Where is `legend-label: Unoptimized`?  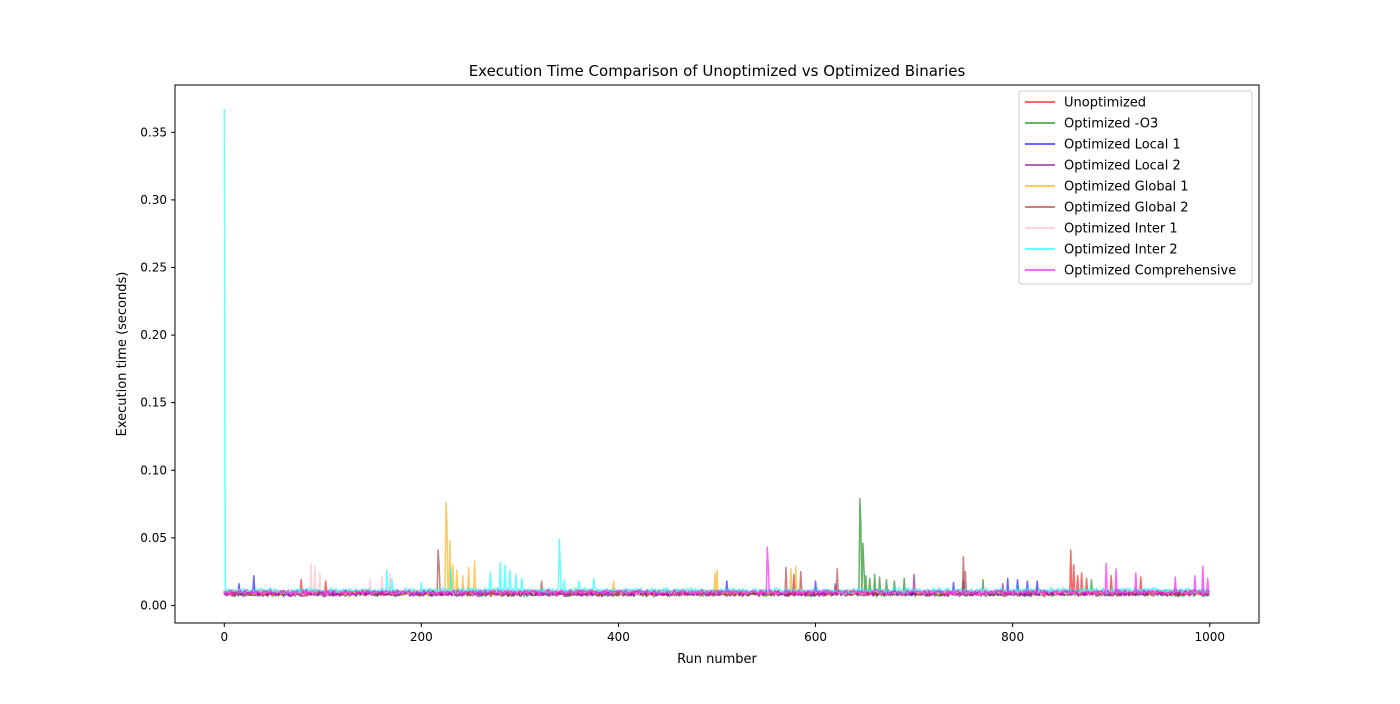
legend-label: Unoptimized is located at coordinates (1105, 103).